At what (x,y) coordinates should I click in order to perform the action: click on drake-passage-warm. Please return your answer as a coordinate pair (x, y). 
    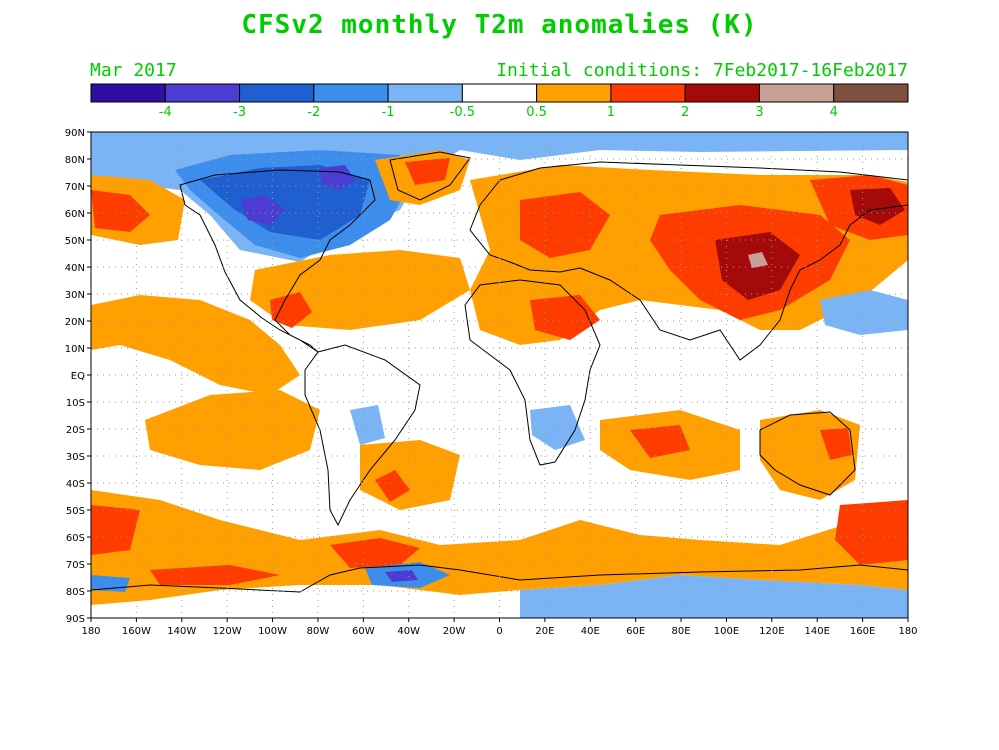
    Looking at the image, I should click on (375, 553).